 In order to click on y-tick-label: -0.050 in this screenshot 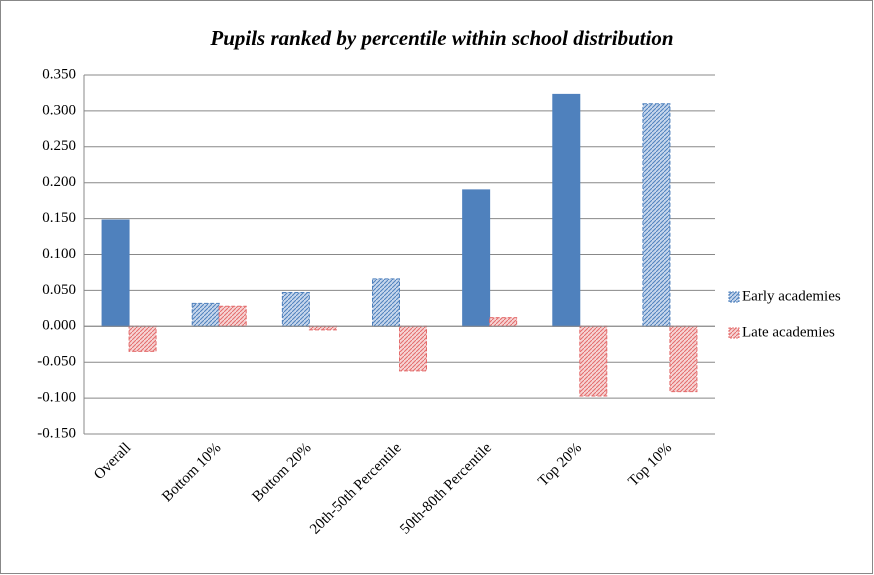, I will do `click(56, 362)`.